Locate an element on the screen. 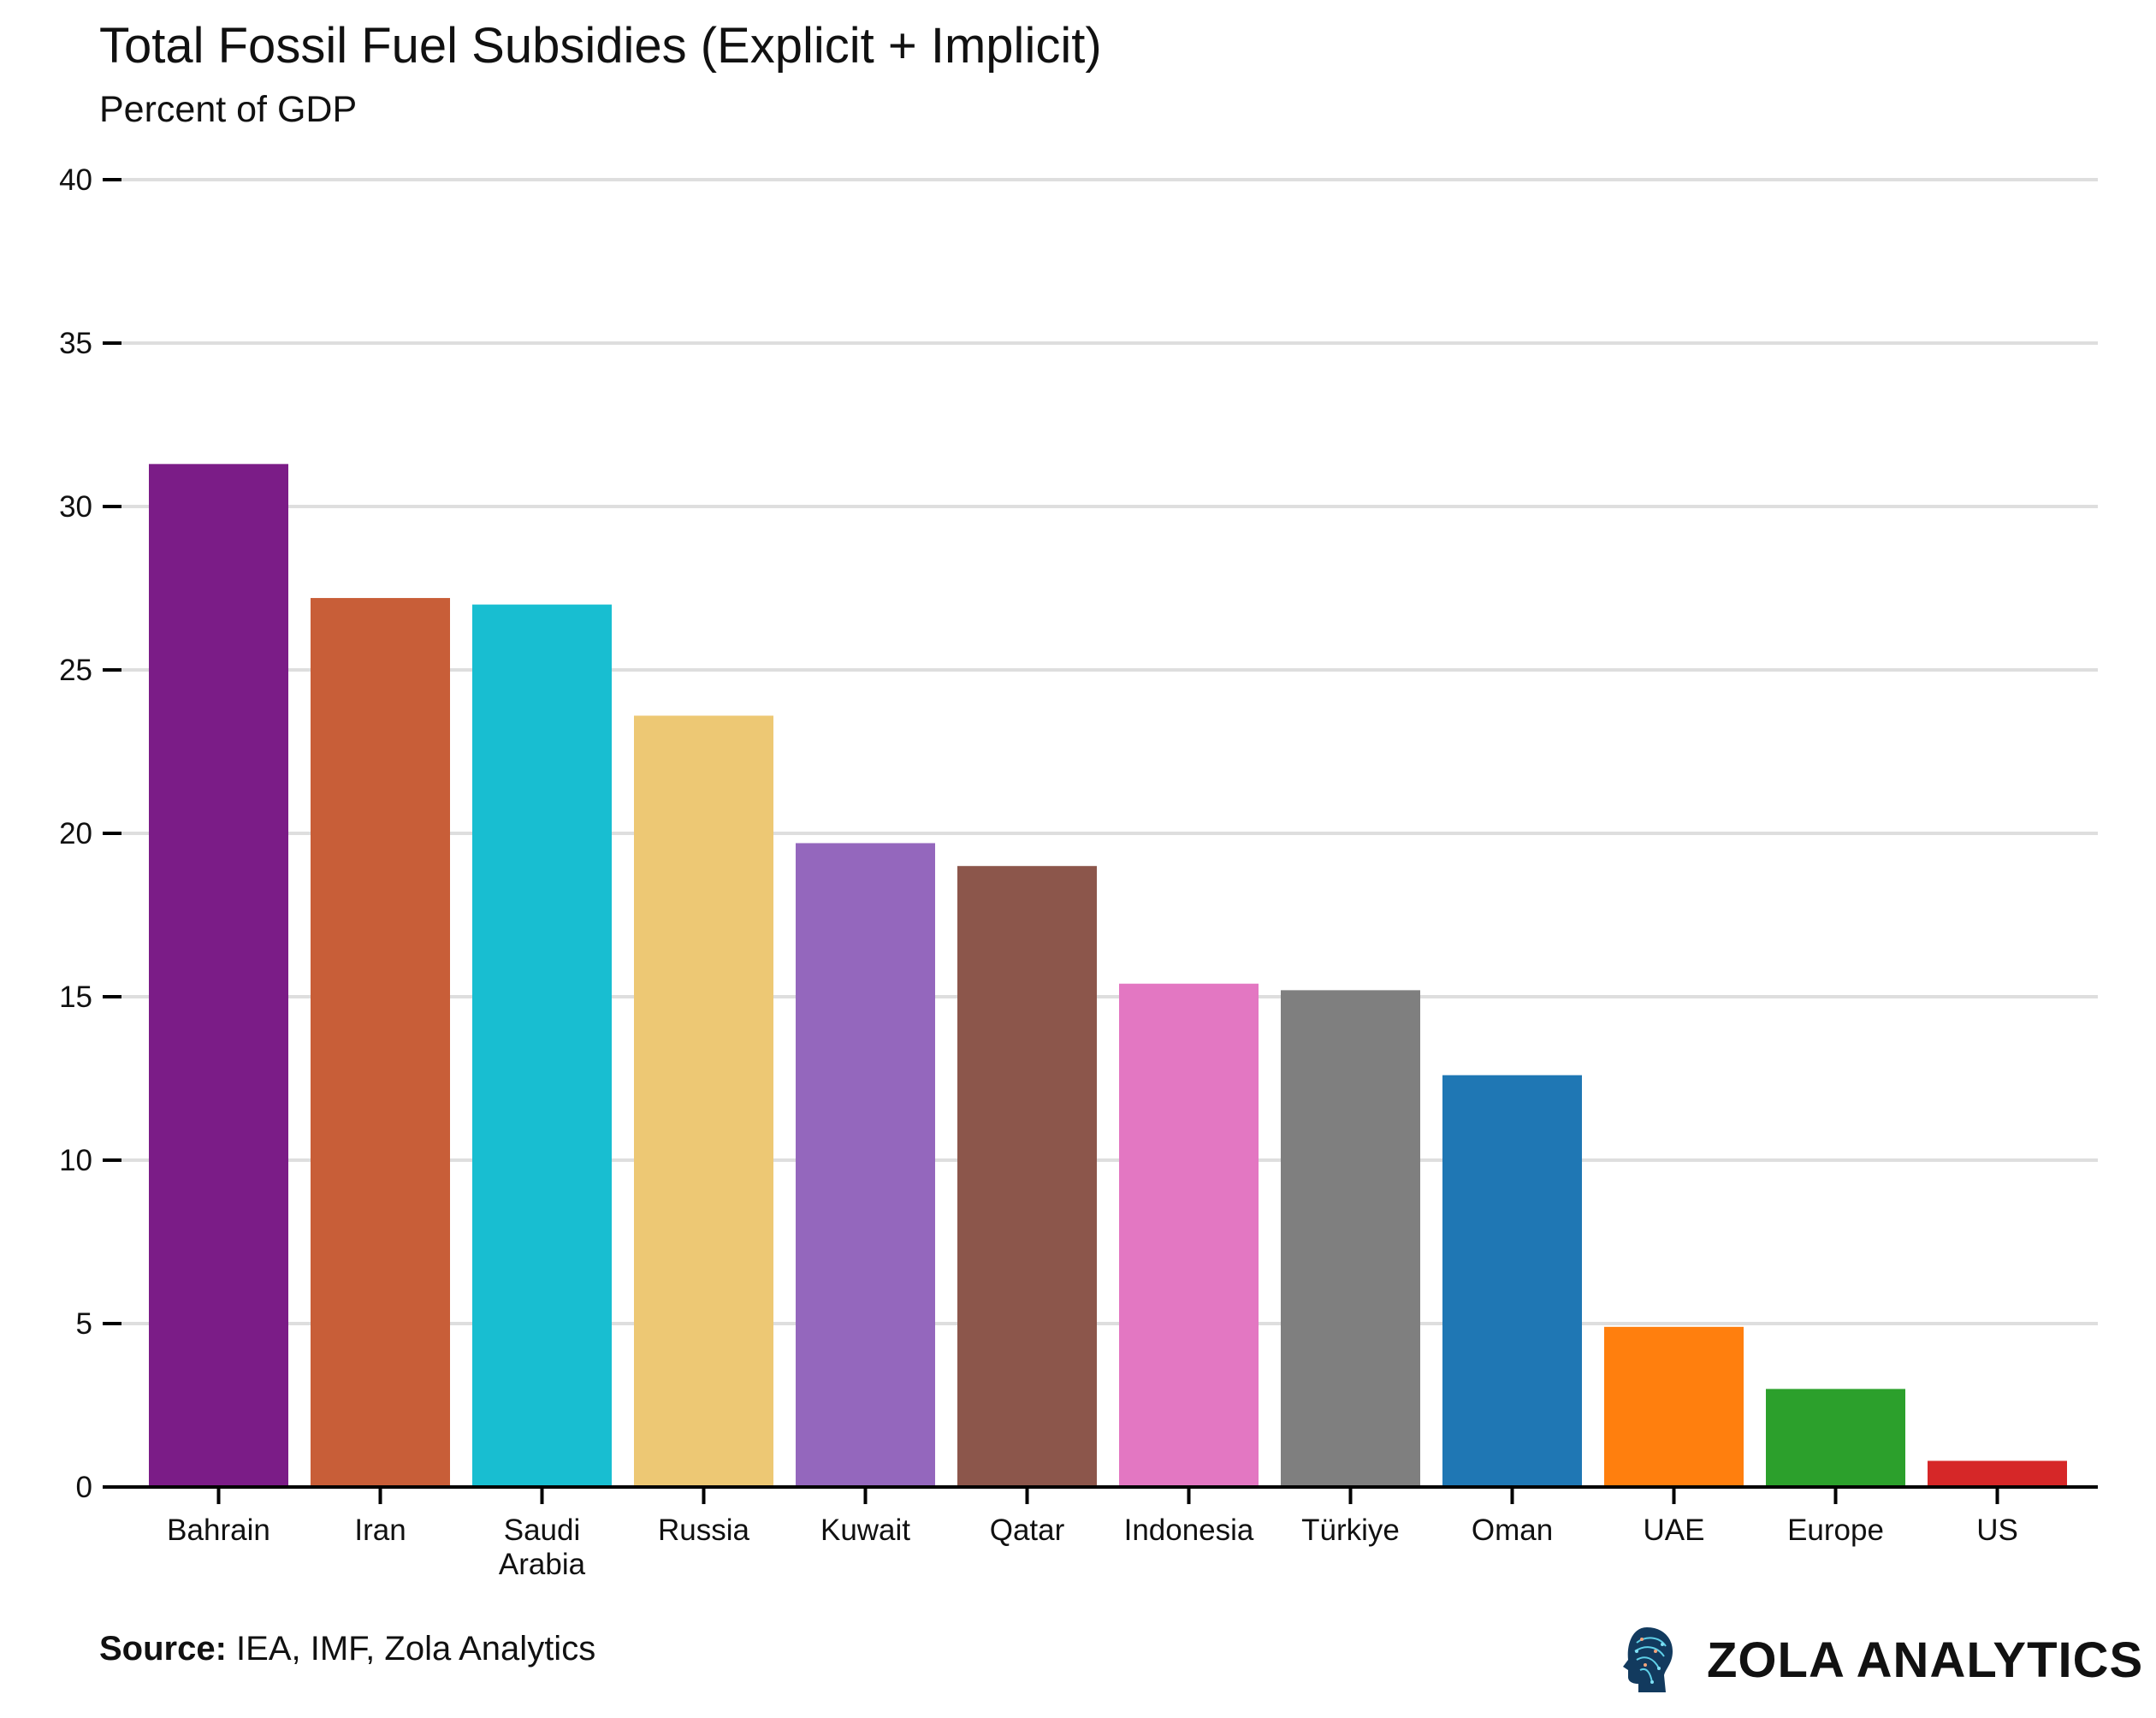 The width and height of the screenshot is (2156, 1718). y-tick-label: 25 is located at coordinates (75, 670).